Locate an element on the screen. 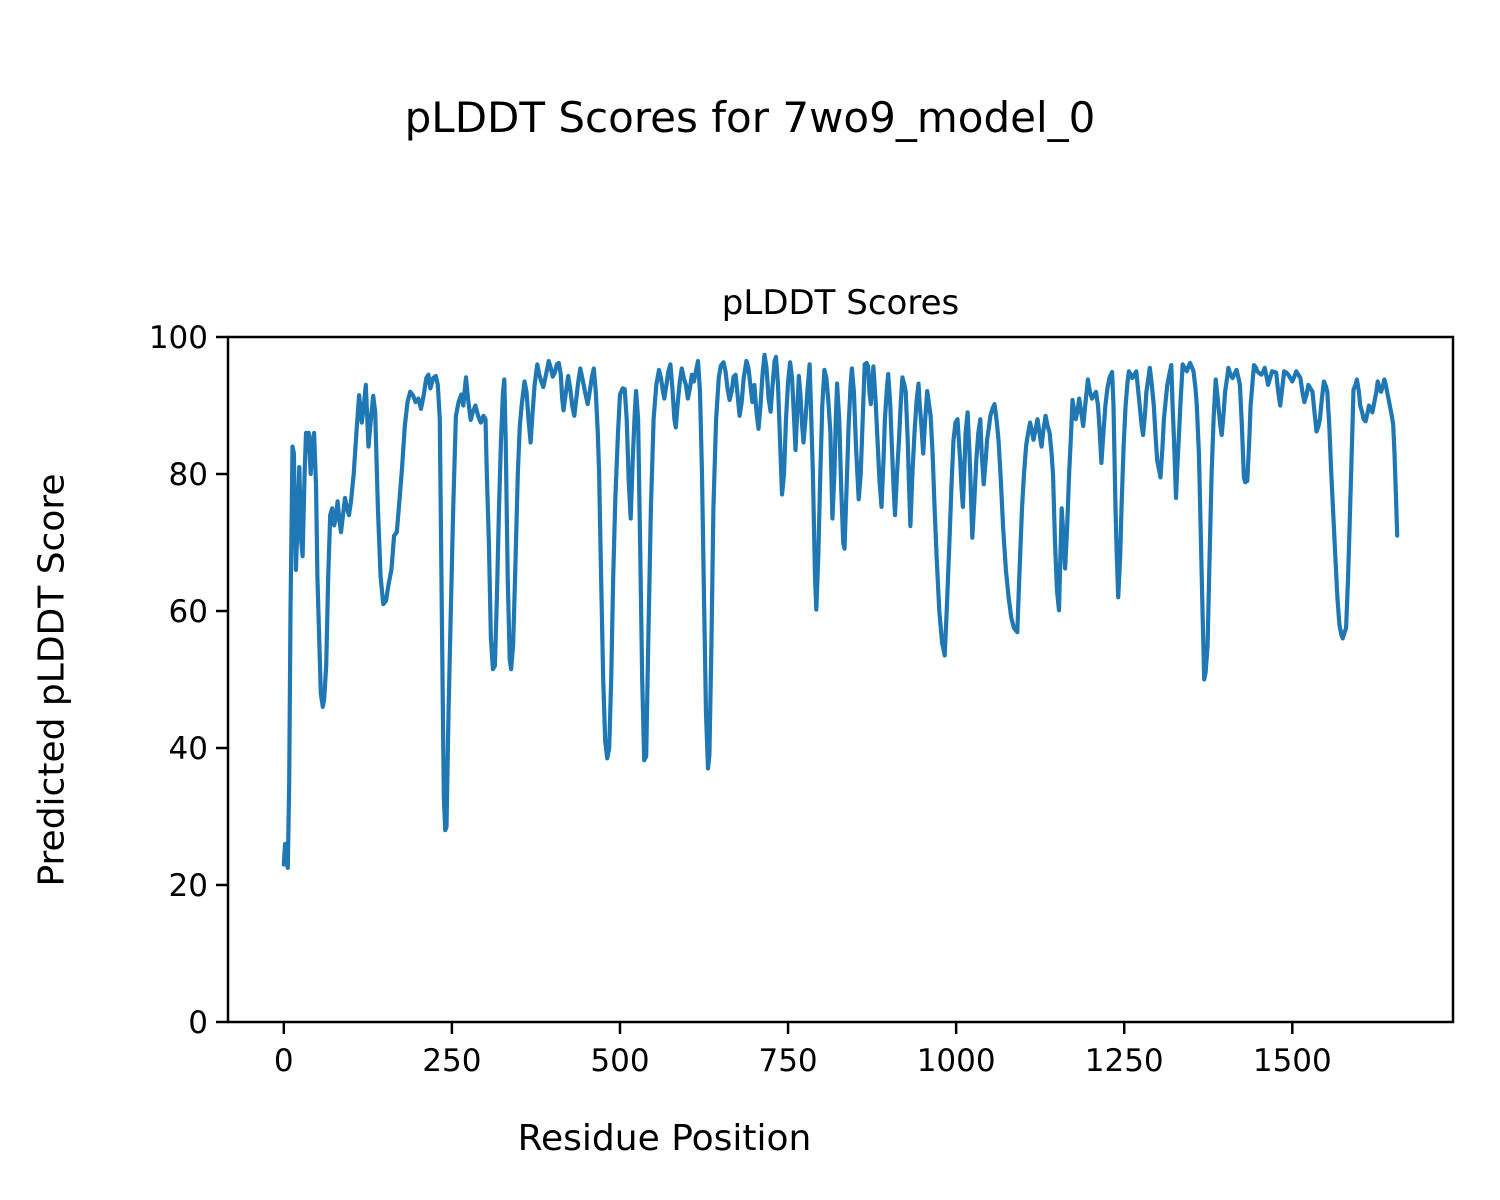 The height and width of the screenshot is (1200, 1500). x-axis-label: Residue Position is located at coordinates (664, 1138).